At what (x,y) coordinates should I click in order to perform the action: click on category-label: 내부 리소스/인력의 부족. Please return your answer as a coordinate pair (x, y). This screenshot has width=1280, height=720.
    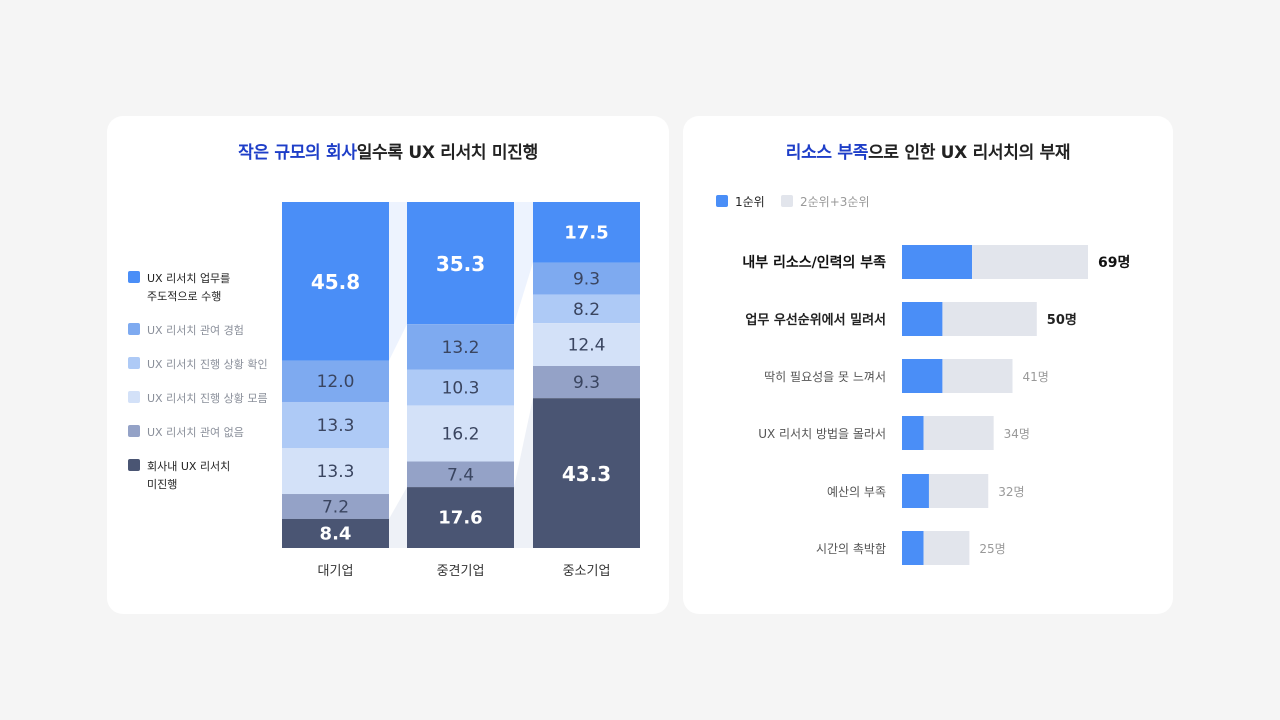
    Looking at the image, I should click on (814, 262).